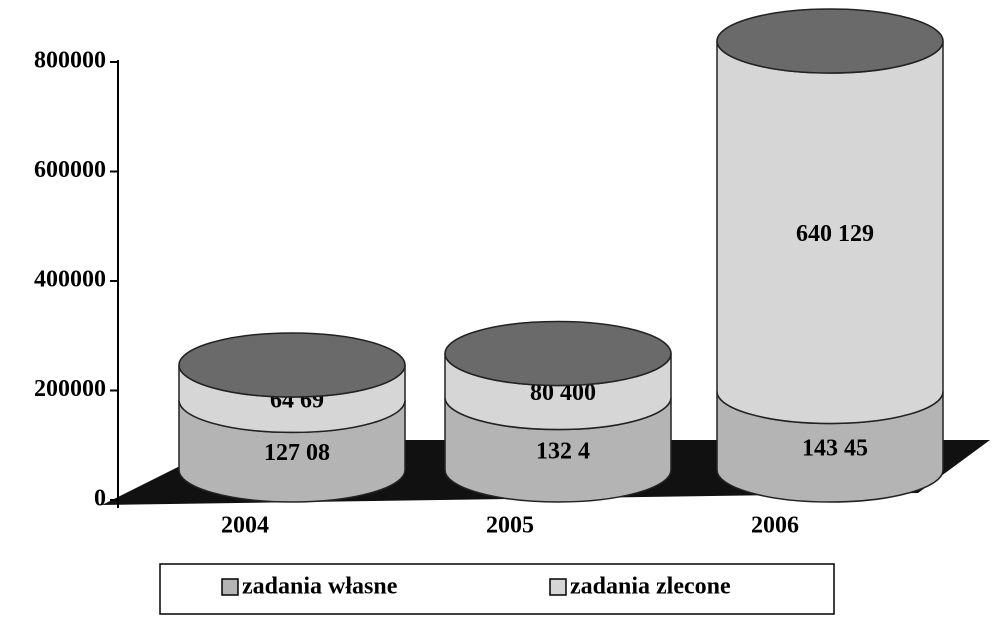 Image resolution: width=996 pixels, height=621 pixels. I want to click on x-tick-label: 2006, so click(775, 526).